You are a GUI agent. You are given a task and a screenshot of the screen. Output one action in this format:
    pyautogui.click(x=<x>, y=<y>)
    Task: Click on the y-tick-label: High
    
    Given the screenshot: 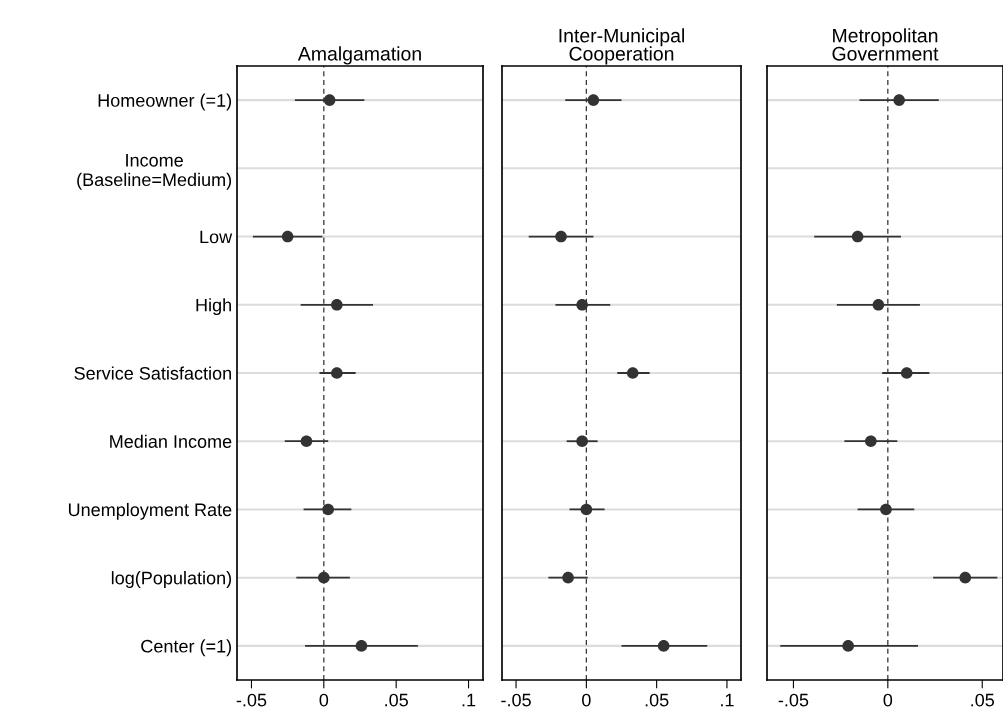 What is the action you would take?
    pyautogui.click(x=213, y=307)
    